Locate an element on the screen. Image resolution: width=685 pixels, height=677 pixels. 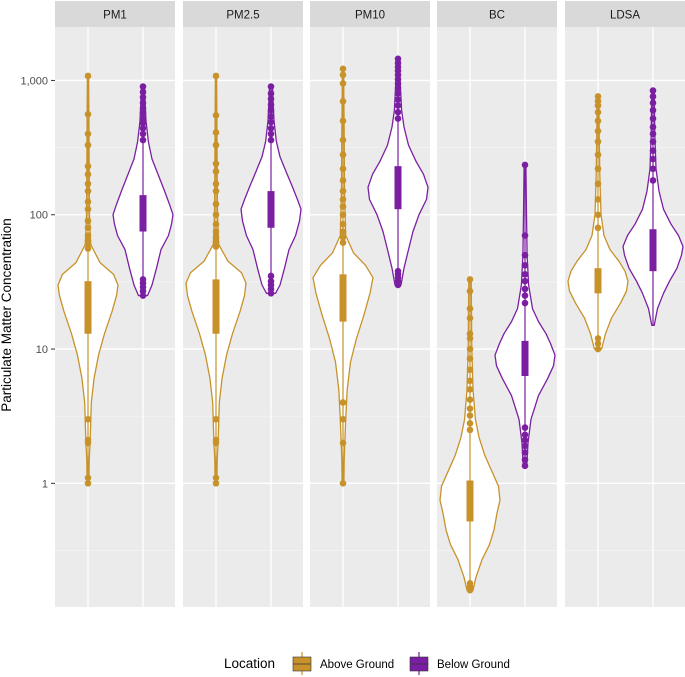
legend-label-below-ground: Below Ground is located at coordinates (473, 665).